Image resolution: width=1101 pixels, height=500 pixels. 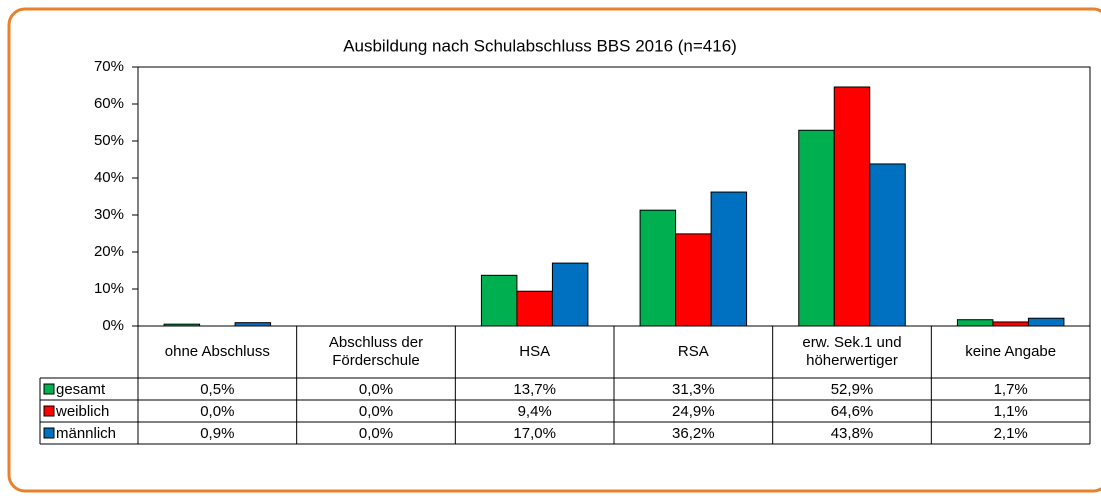 What do you see at coordinates (217, 433) in the screenshot?
I see `value-label: 0,9%` at bounding box center [217, 433].